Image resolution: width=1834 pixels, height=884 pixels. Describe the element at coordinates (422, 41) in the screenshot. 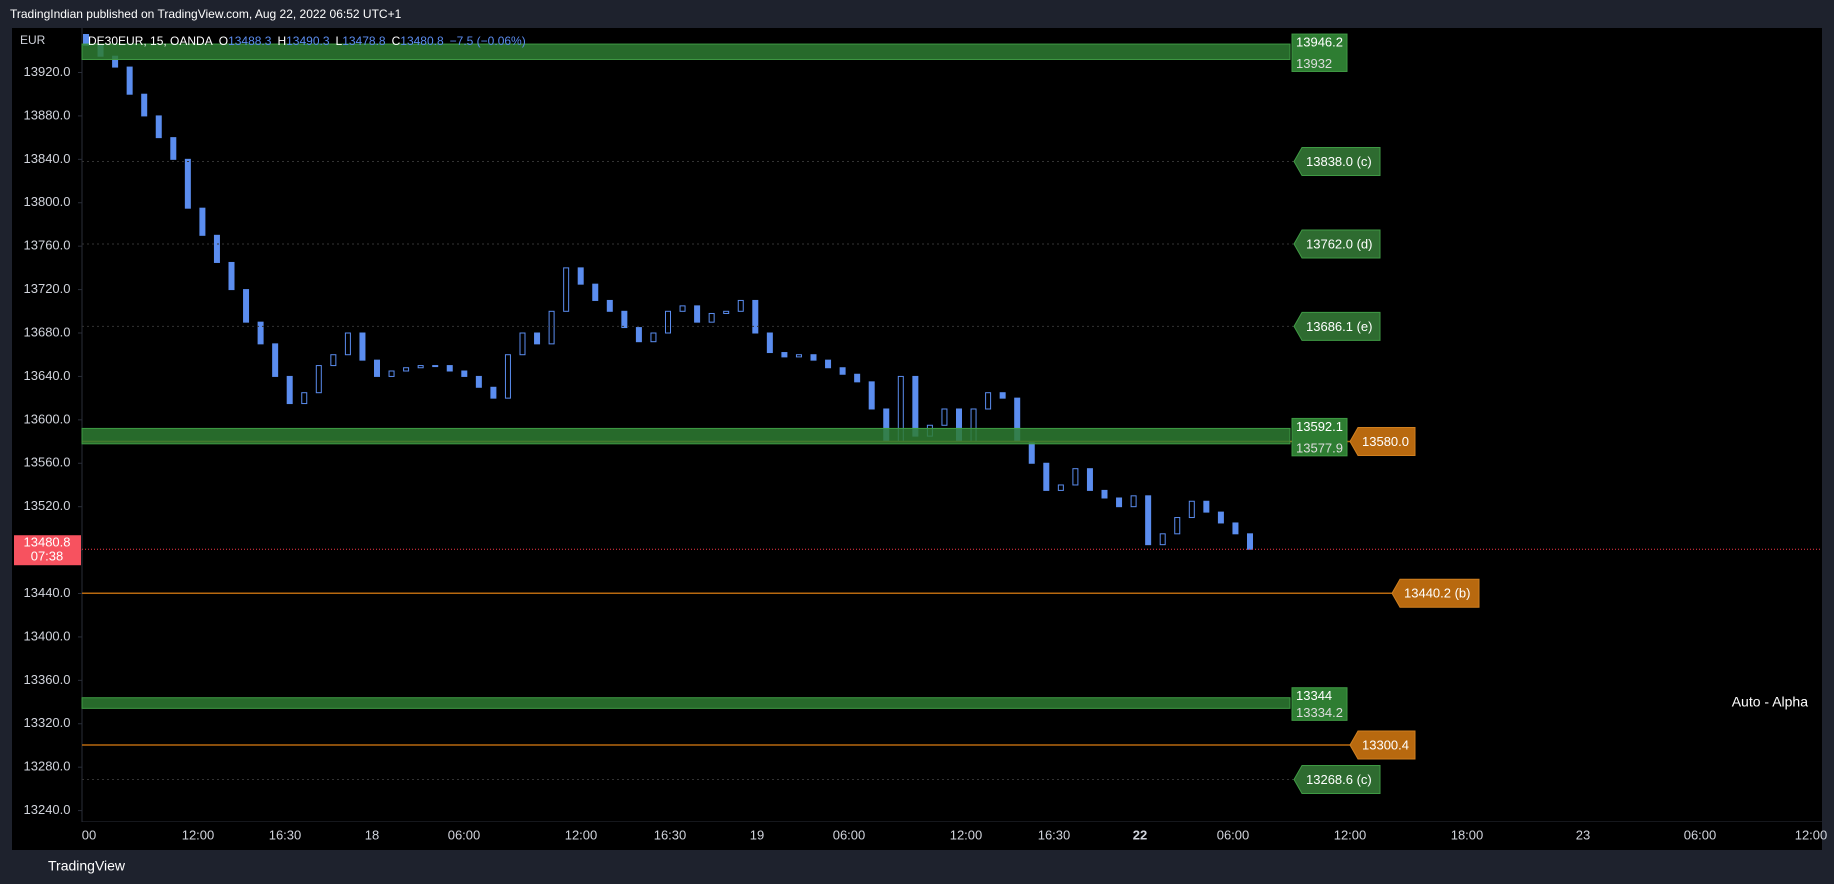

I see `legend-value: 13480.8` at that location.